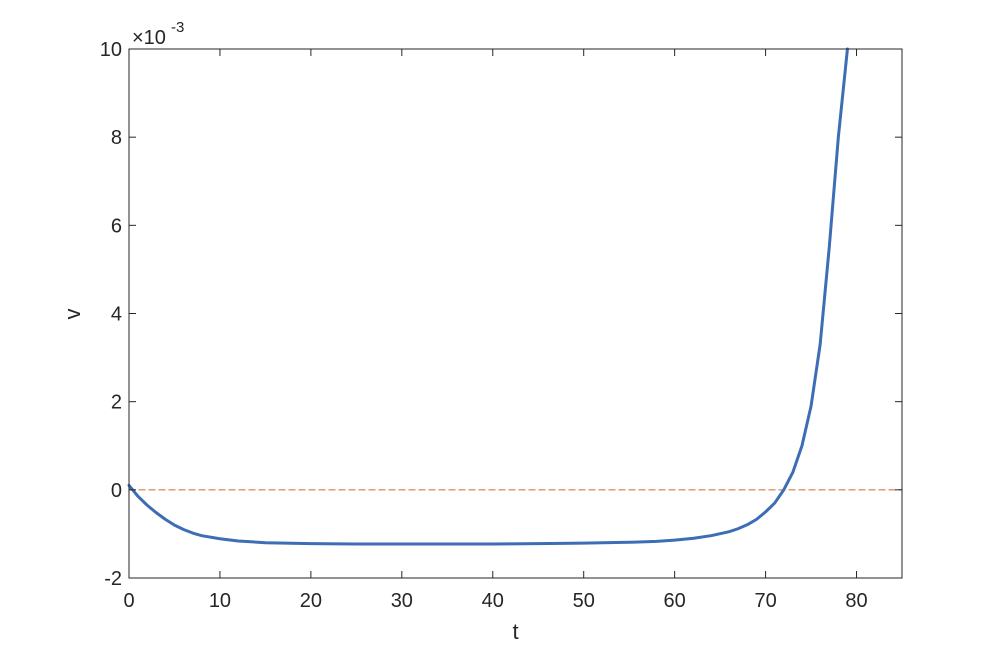 The width and height of the screenshot is (997, 650). What do you see at coordinates (128, 601) in the screenshot?
I see `x-tick-label: 0` at bounding box center [128, 601].